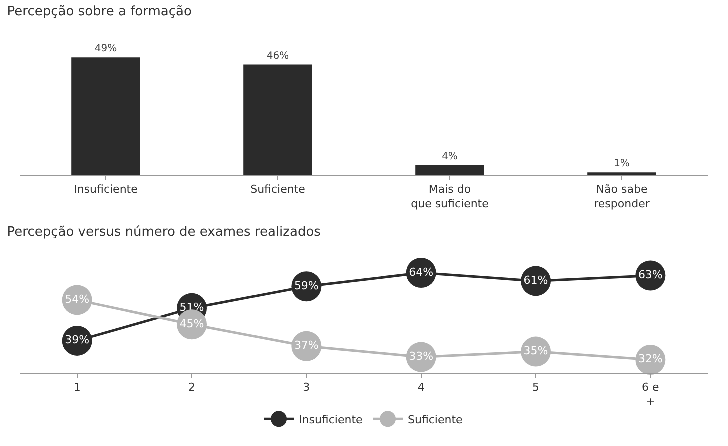  Describe the element at coordinates (192, 323) in the screenshot. I see `data-label: 45%` at that location.